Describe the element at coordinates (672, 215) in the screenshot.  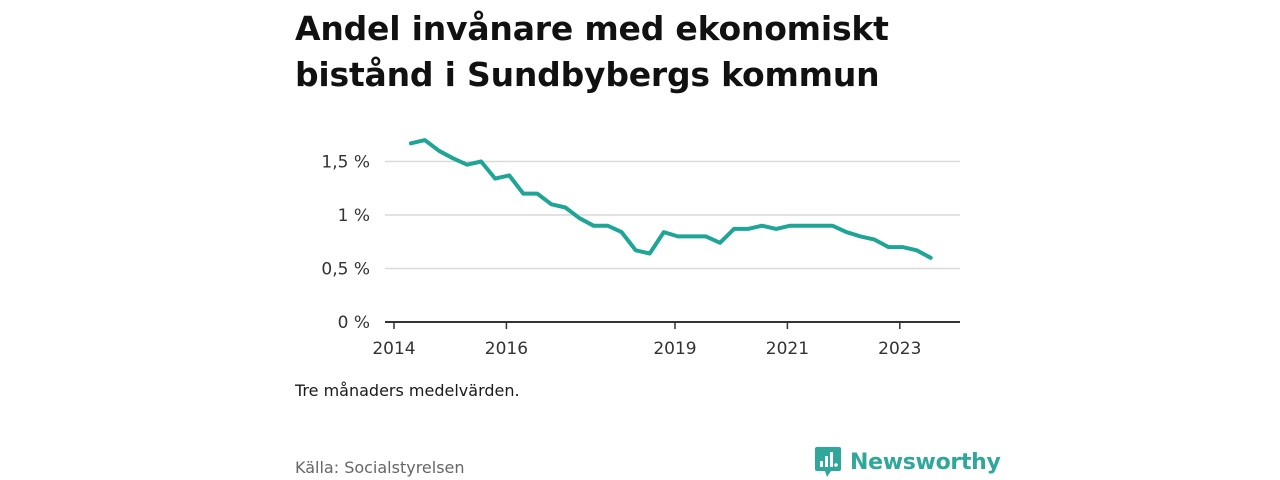
I see `grid-lines` at that location.